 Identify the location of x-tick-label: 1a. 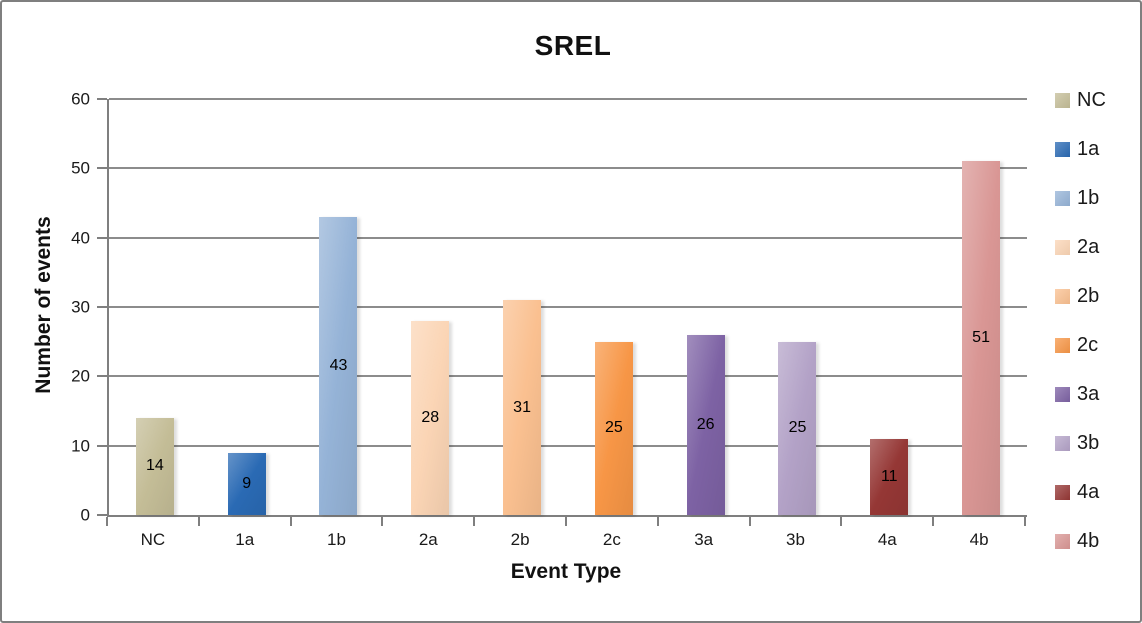
(245, 539).